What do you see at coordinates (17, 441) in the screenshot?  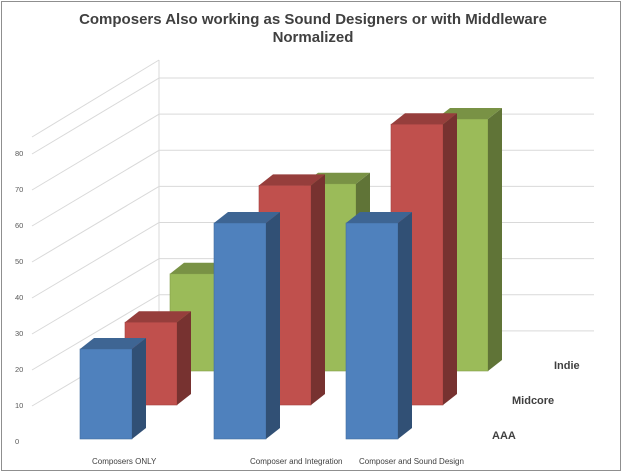 I see `y-tick-label: 0` at bounding box center [17, 441].